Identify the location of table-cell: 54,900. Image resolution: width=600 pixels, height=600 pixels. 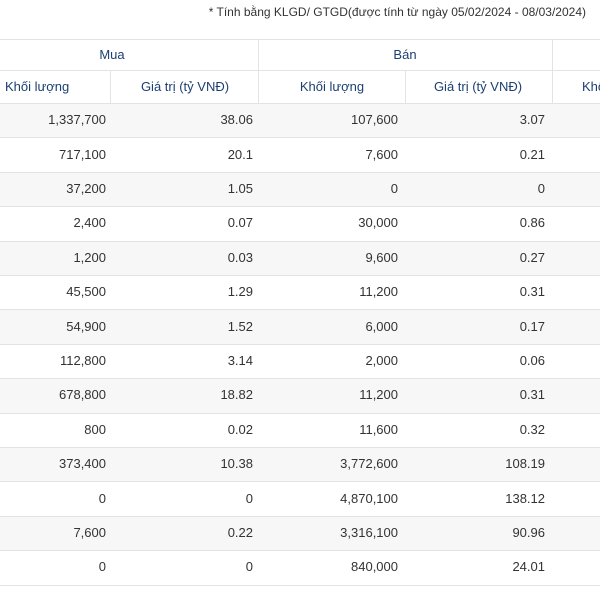
(86, 326).